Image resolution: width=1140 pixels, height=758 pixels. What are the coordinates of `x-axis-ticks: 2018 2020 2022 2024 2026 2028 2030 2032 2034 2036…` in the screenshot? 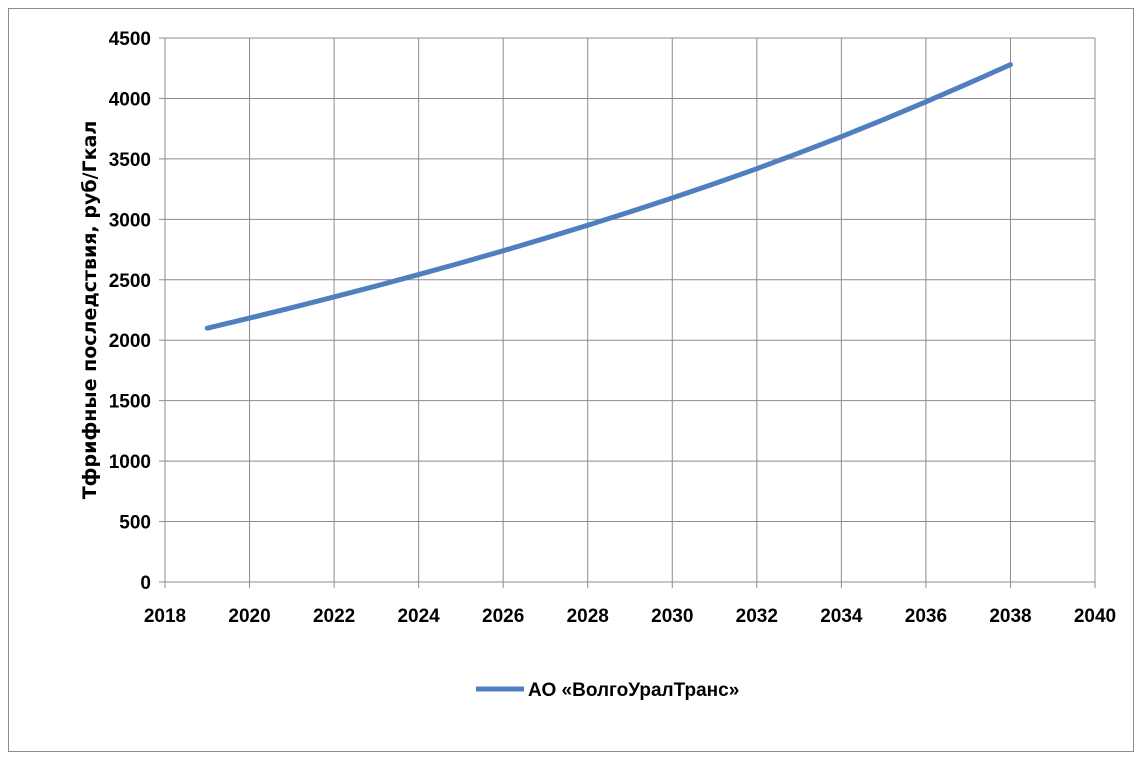 It's located at (630, 604).